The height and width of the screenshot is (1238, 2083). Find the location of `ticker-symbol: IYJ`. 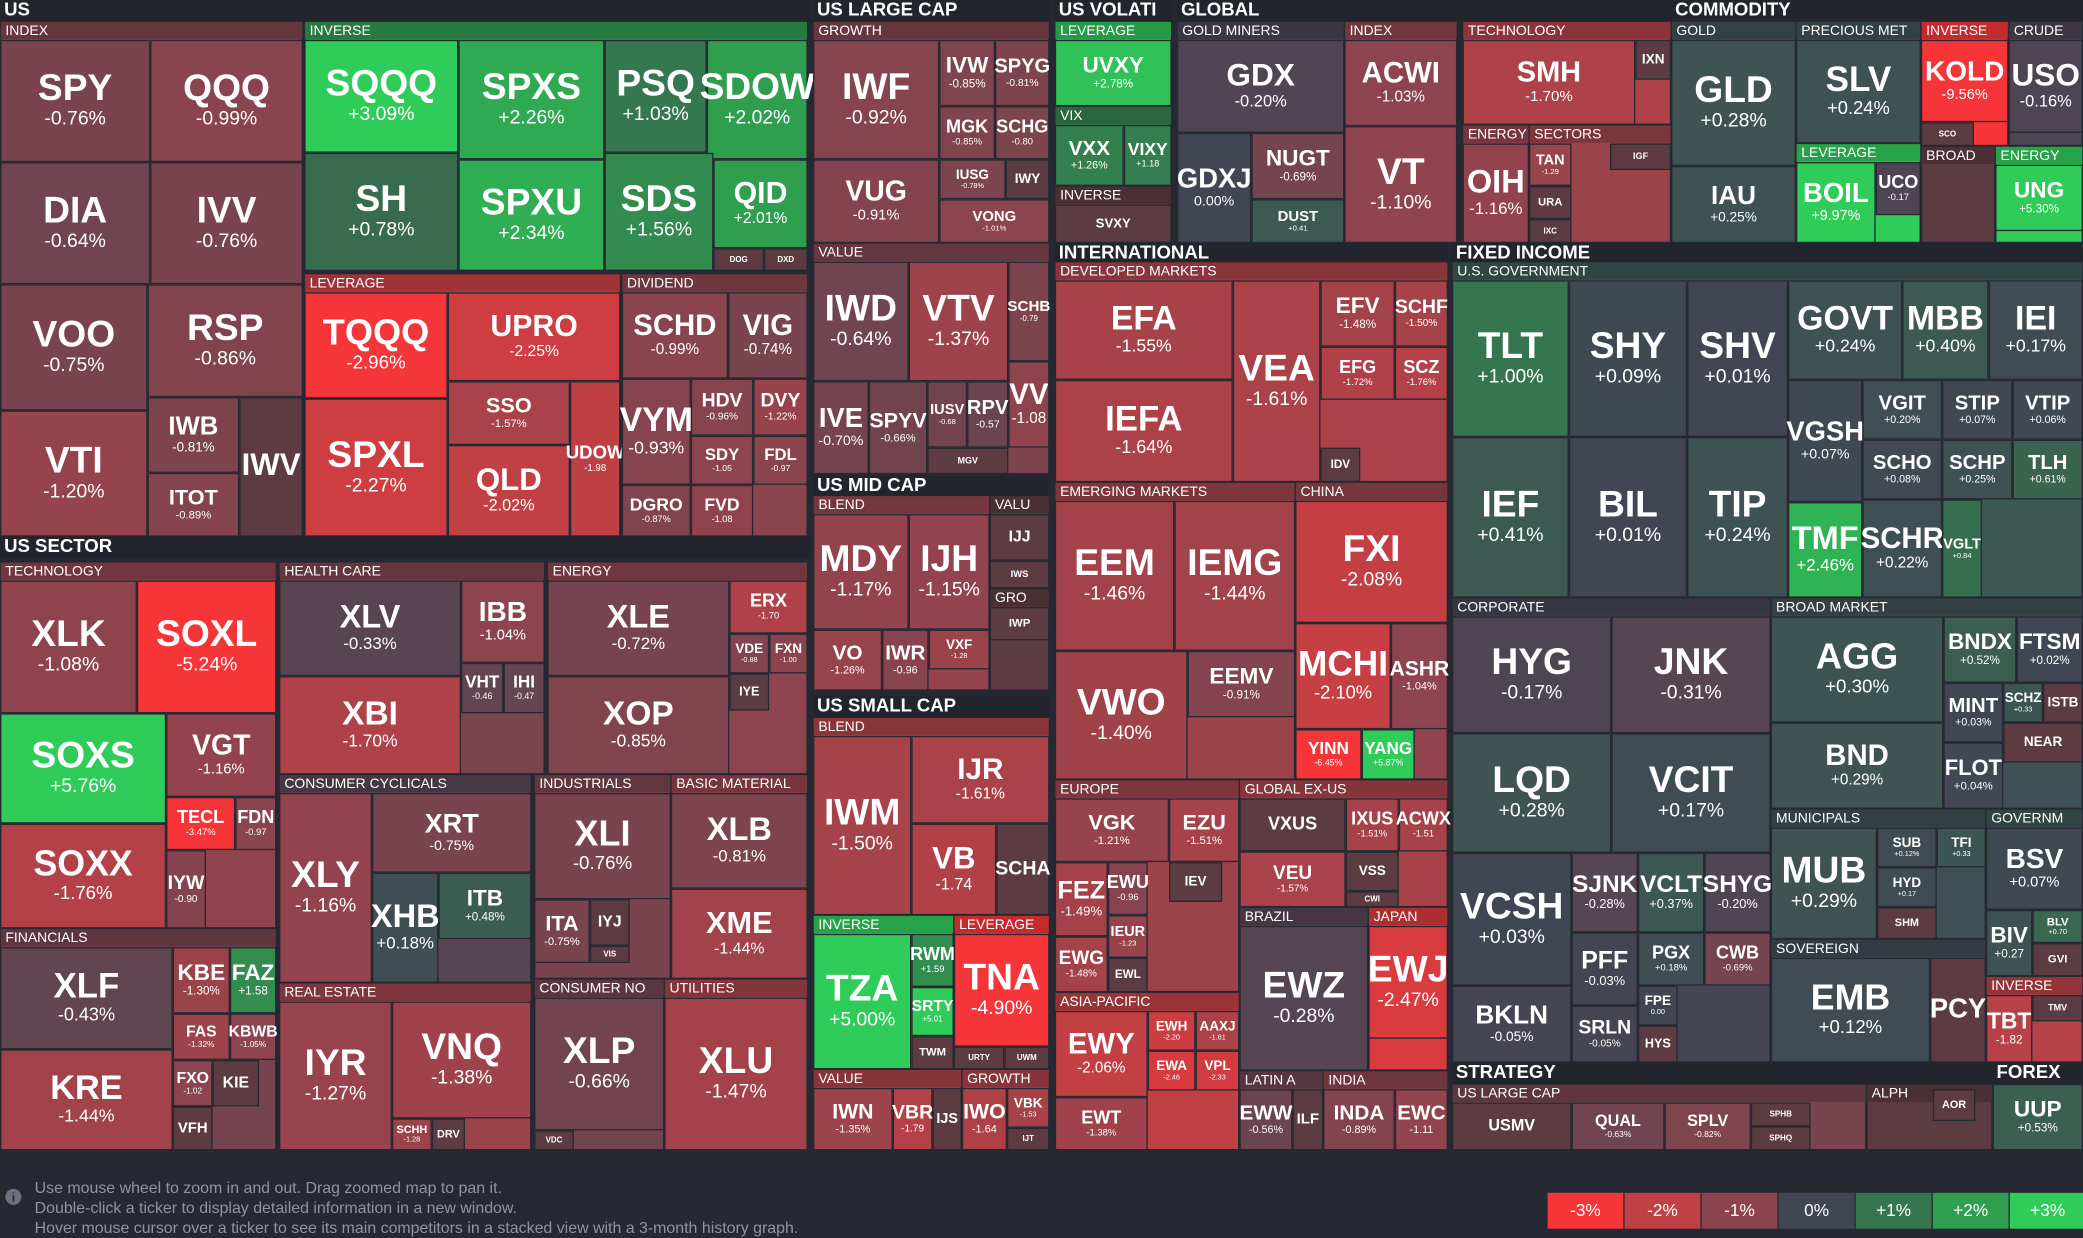

ticker-symbol: IYJ is located at coordinates (610, 922).